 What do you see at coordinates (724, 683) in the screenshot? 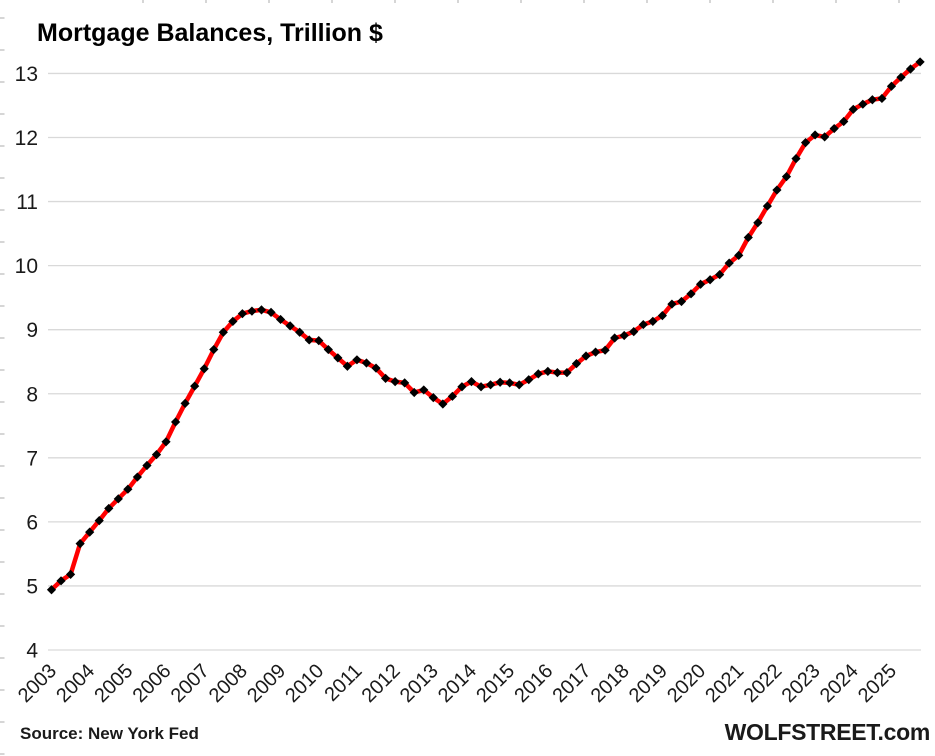
I see `x-axis-tick-label: 2021` at bounding box center [724, 683].